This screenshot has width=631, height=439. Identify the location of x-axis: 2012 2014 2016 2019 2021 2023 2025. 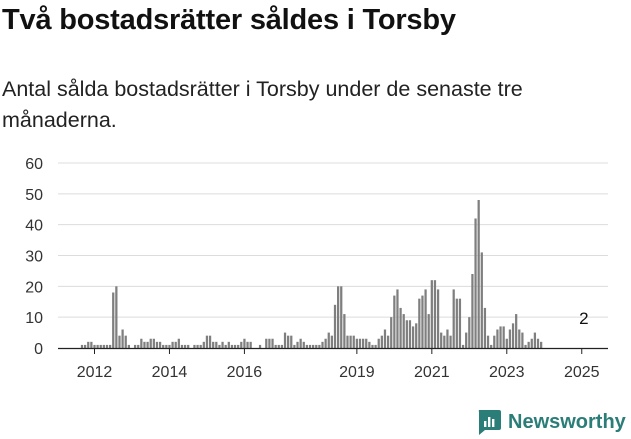
(333, 364).